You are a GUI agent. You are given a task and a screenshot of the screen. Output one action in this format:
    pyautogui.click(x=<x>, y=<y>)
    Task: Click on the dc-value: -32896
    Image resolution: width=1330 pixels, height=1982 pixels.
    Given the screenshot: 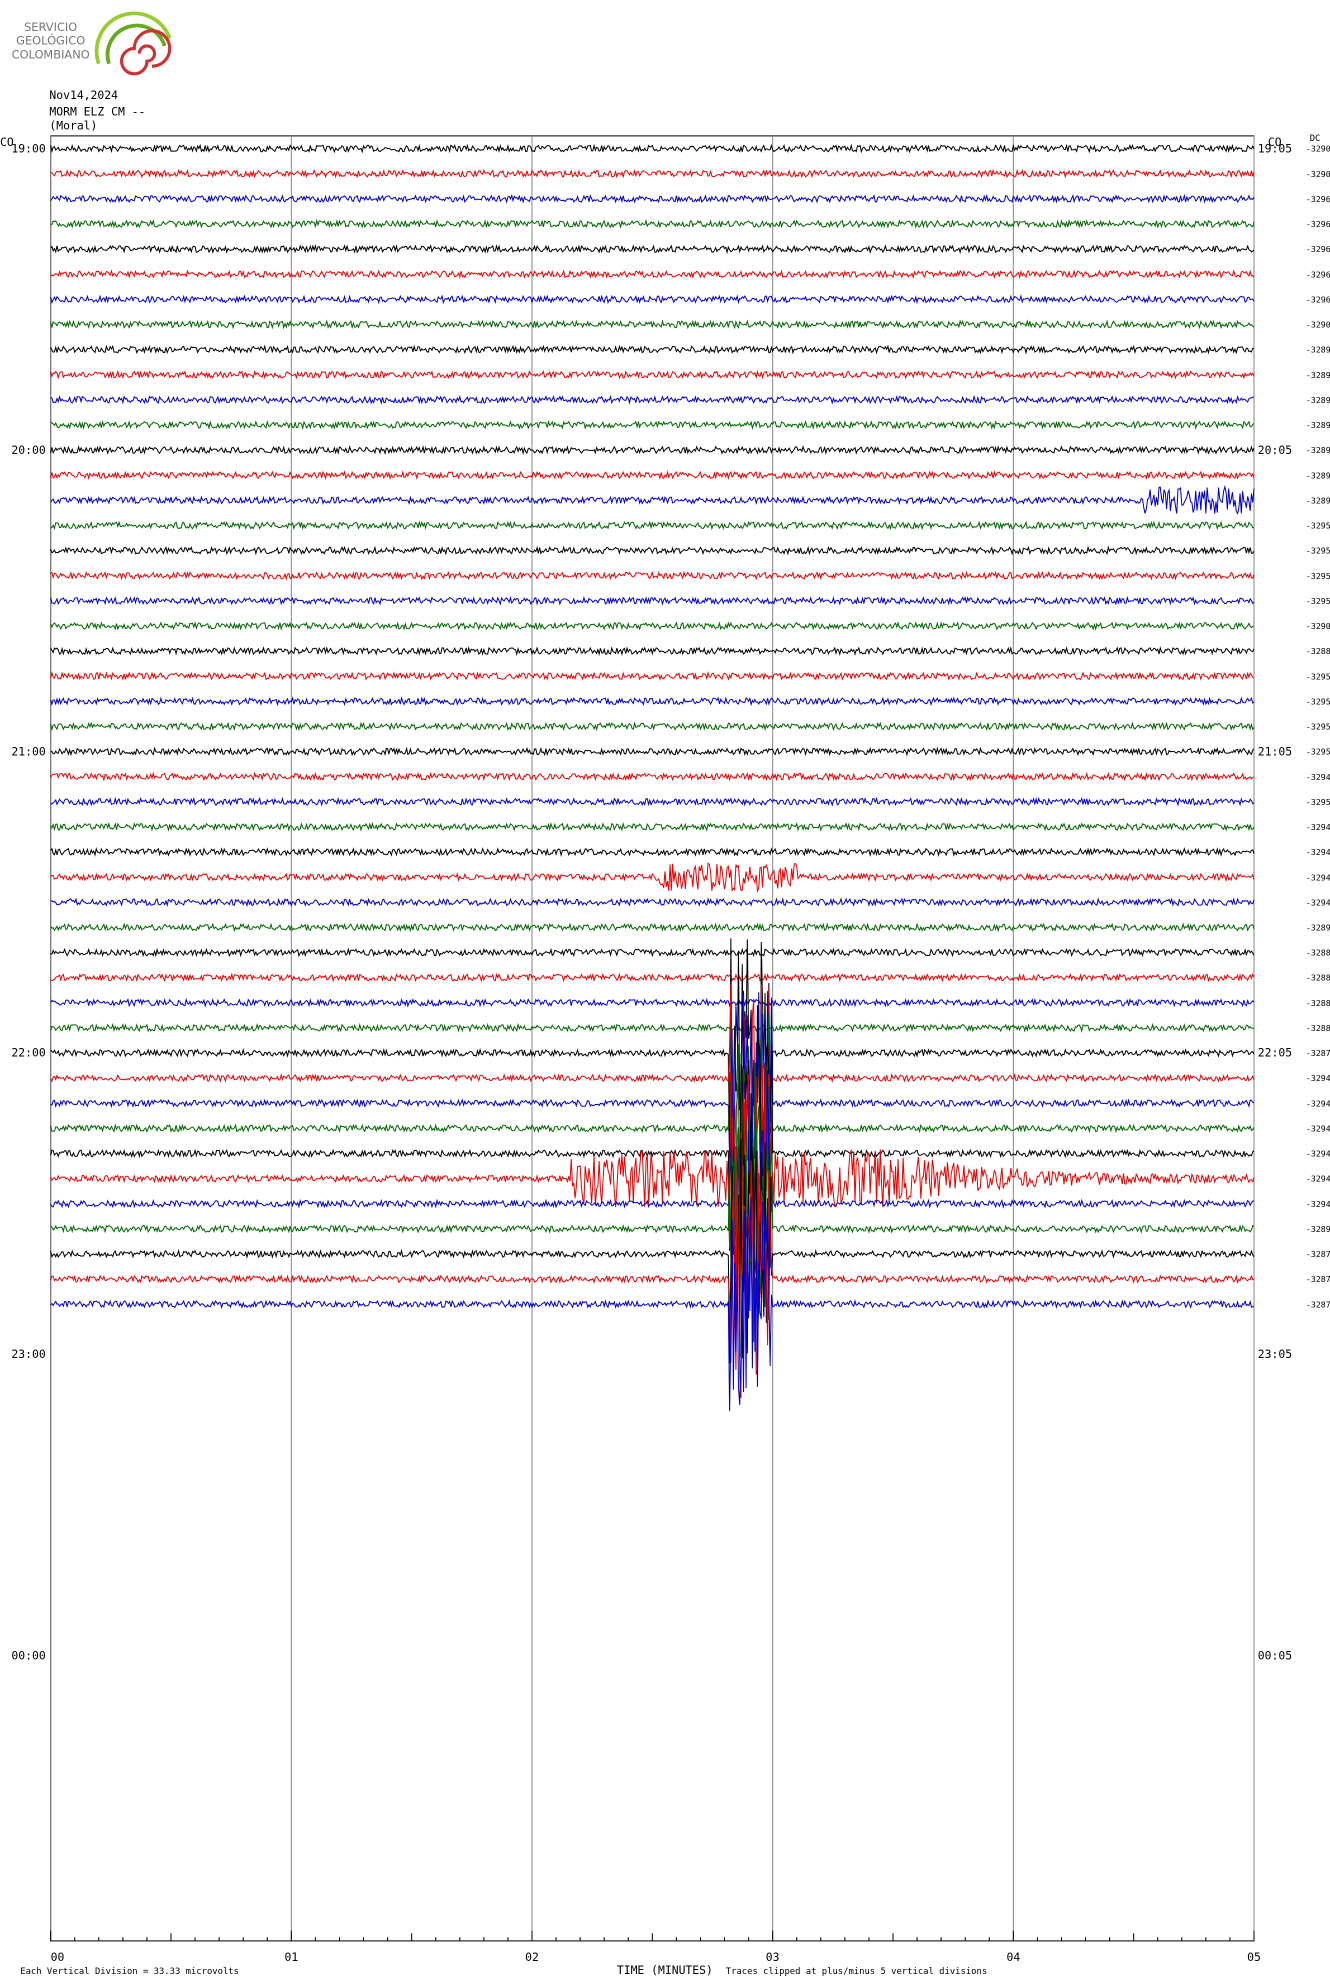 What is the action you would take?
    pyautogui.click(x=1318, y=928)
    